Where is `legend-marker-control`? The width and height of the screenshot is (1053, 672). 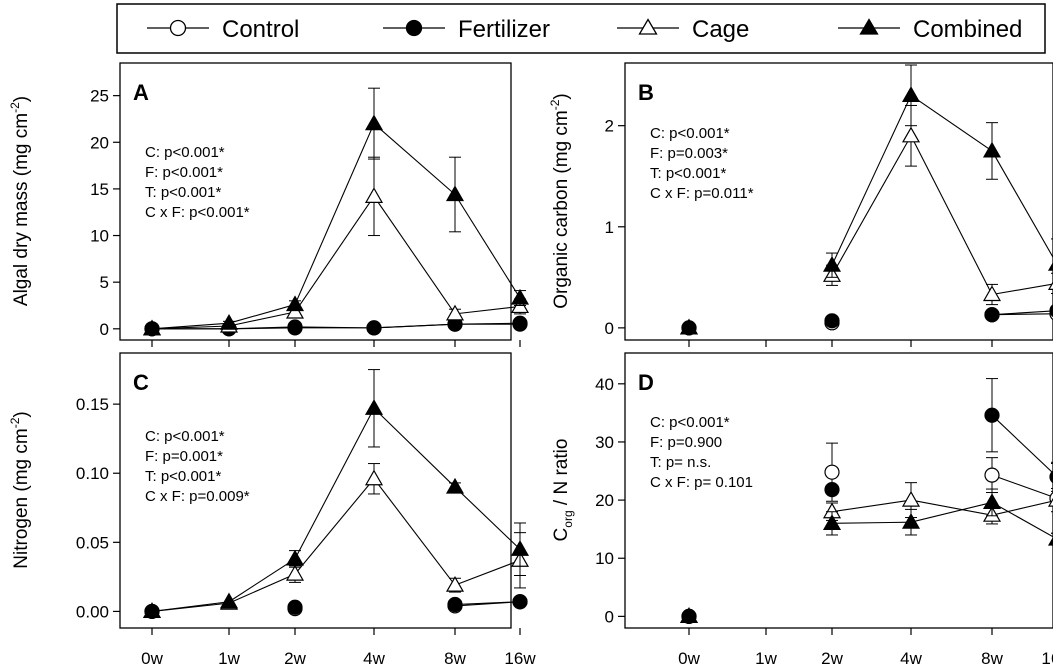 legend-marker-control is located at coordinates (178, 28).